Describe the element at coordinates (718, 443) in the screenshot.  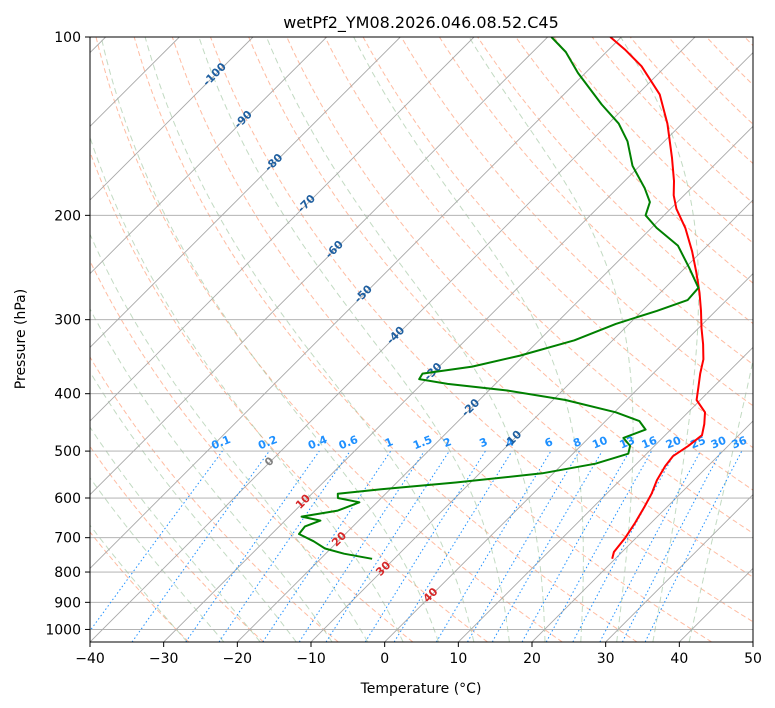
I see `mixing-ratio-label: 30` at that location.